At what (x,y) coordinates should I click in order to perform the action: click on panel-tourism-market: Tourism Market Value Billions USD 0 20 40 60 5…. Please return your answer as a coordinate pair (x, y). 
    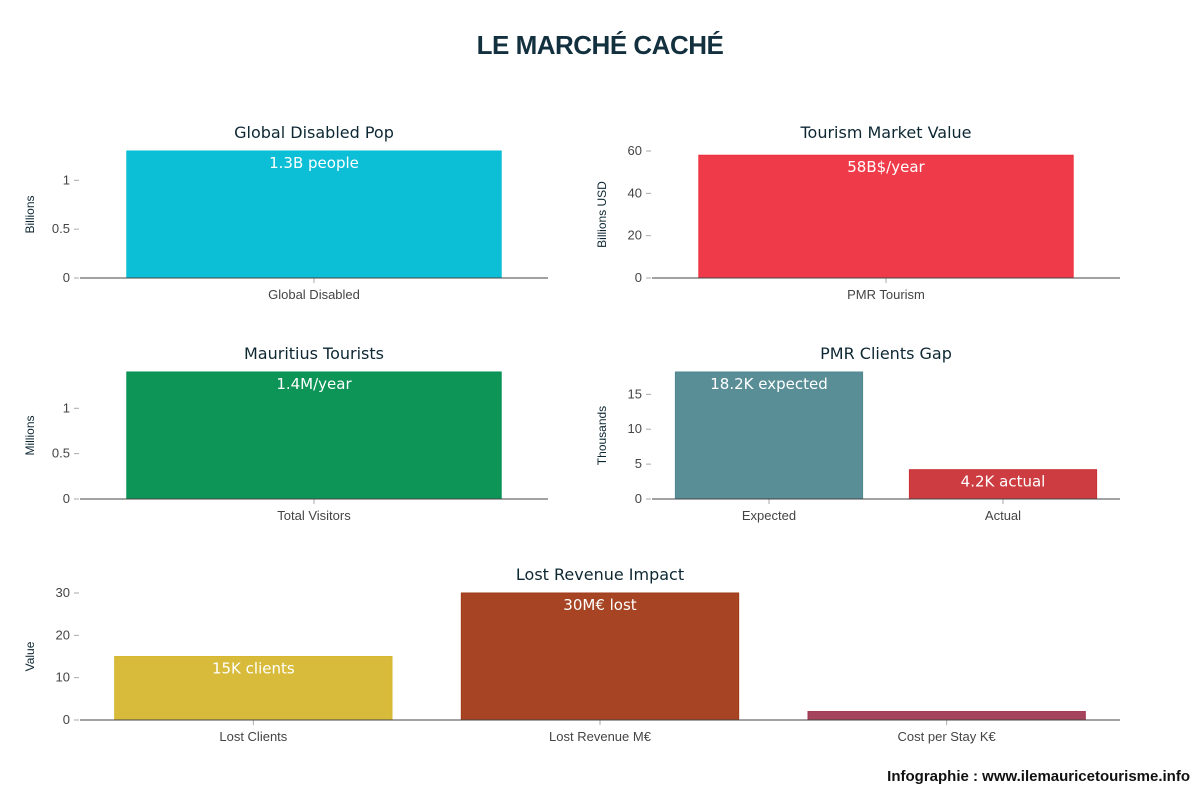
    Looking at the image, I should click on (857, 212).